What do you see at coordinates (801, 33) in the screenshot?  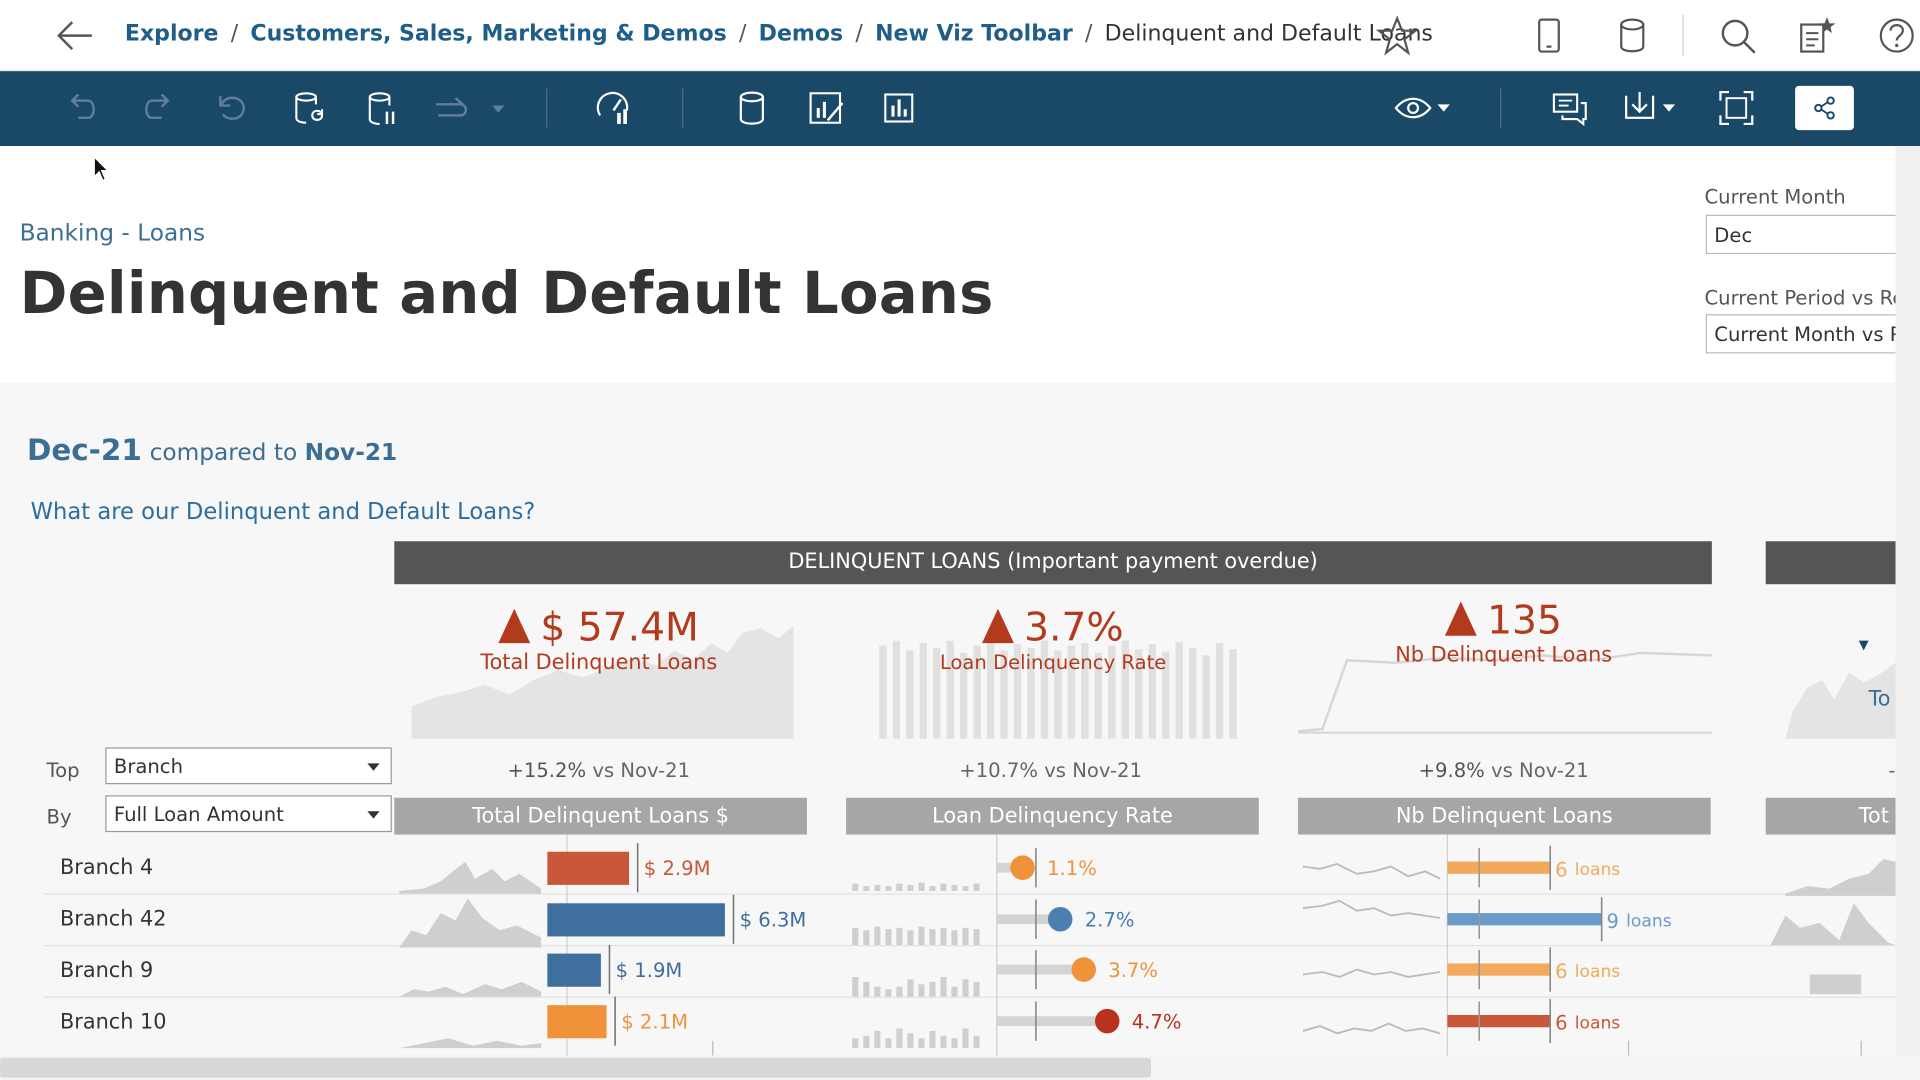 I see `breadcrumb-demos: Demos` at bounding box center [801, 33].